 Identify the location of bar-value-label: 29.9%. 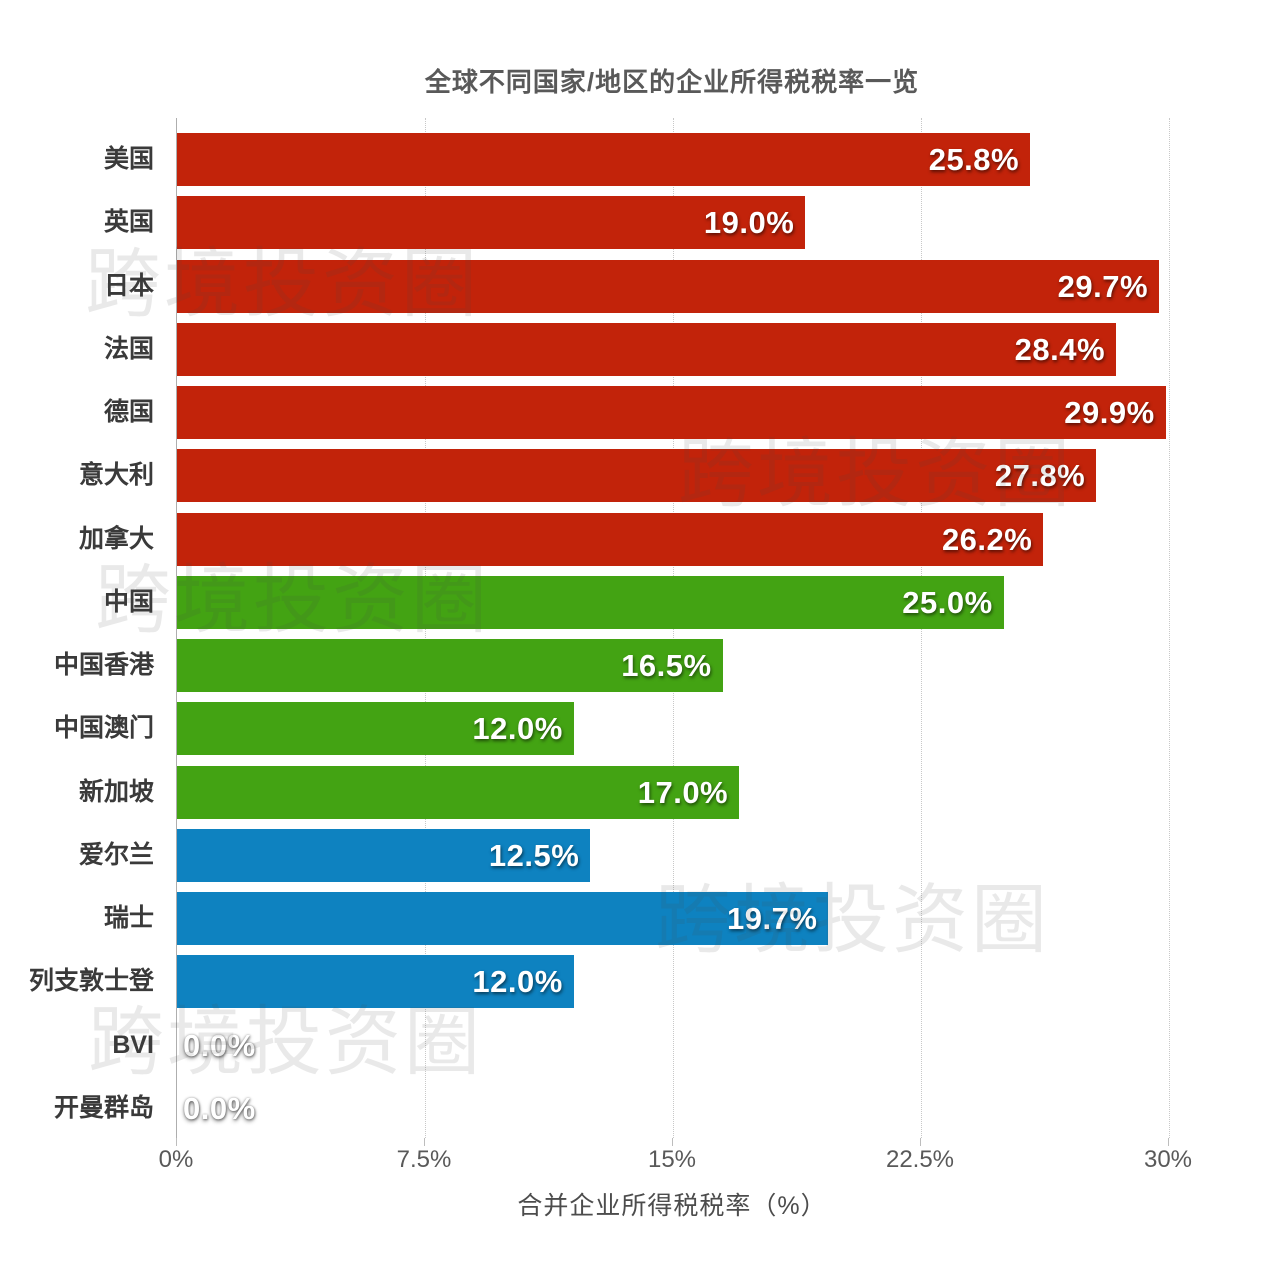
(1109, 412).